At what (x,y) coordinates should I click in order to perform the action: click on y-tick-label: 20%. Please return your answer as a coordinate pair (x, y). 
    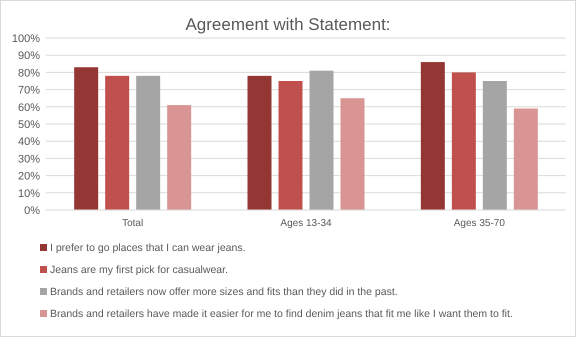
    Looking at the image, I should click on (29, 176).